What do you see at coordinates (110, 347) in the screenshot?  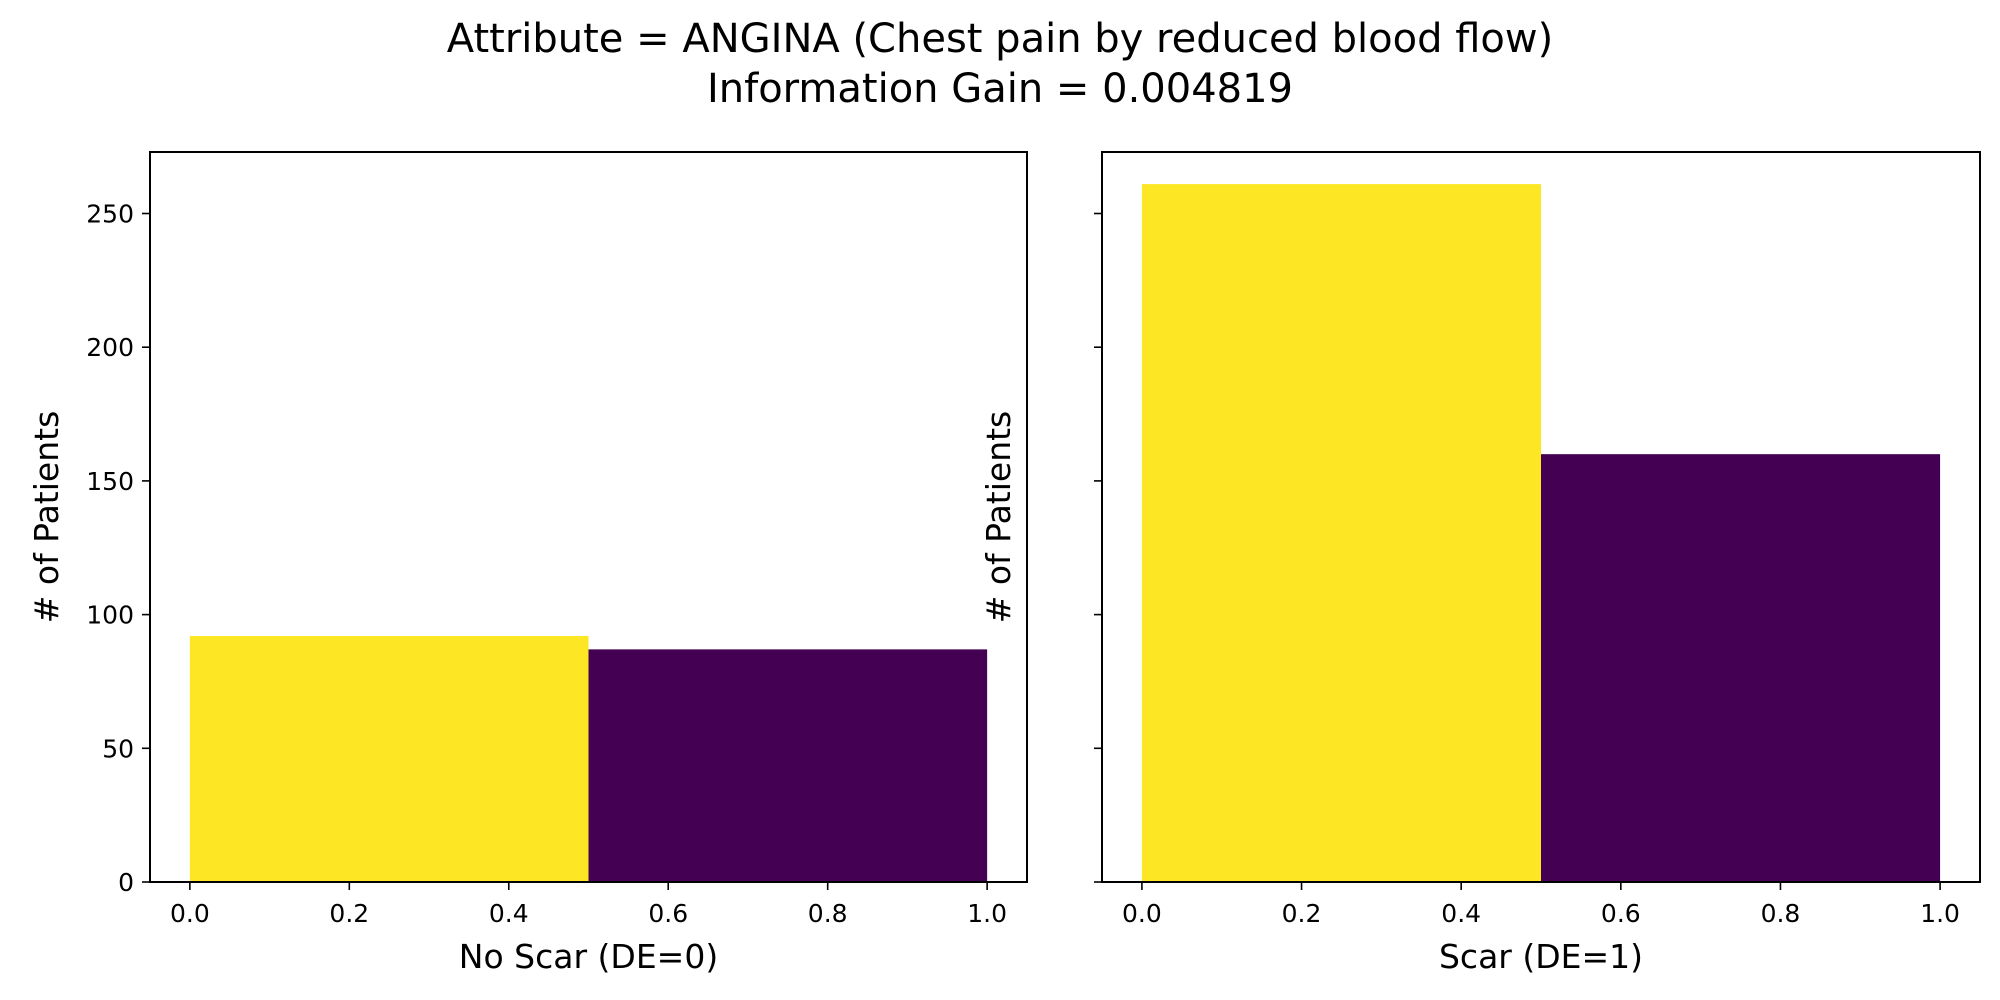 I see `y-tick-label: 200` at bounding box center [110, 347].